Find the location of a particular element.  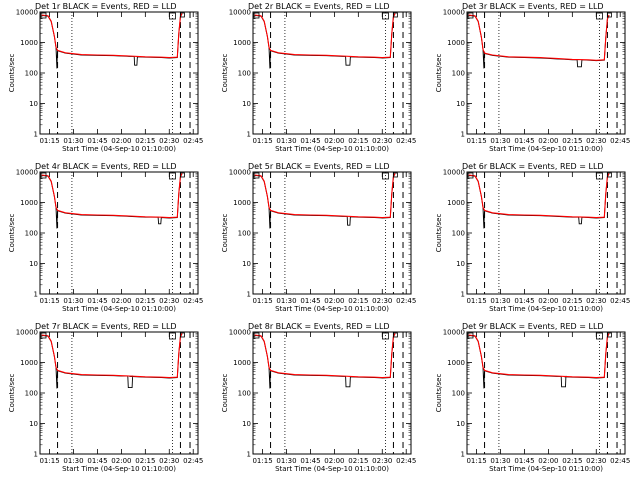

panel-title: Det 9r BLACK = Events, RED = LLD is located at coordinates (533, 326).